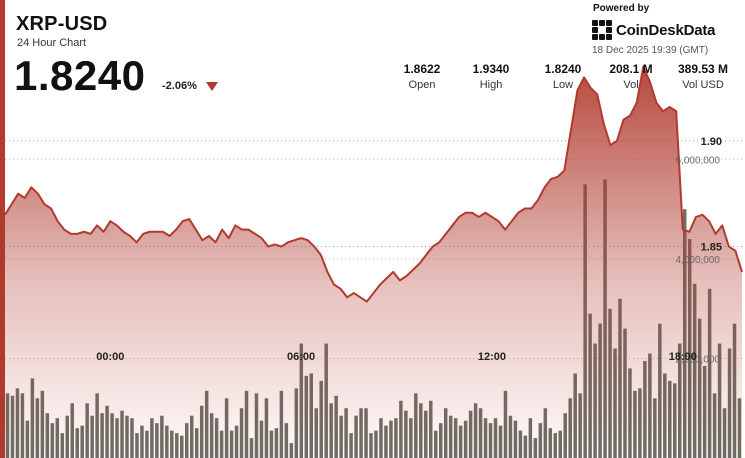 The width and height of the screenshot is (745, 458). I want to click on stat-value: 208.1 M, so click(631, 69).